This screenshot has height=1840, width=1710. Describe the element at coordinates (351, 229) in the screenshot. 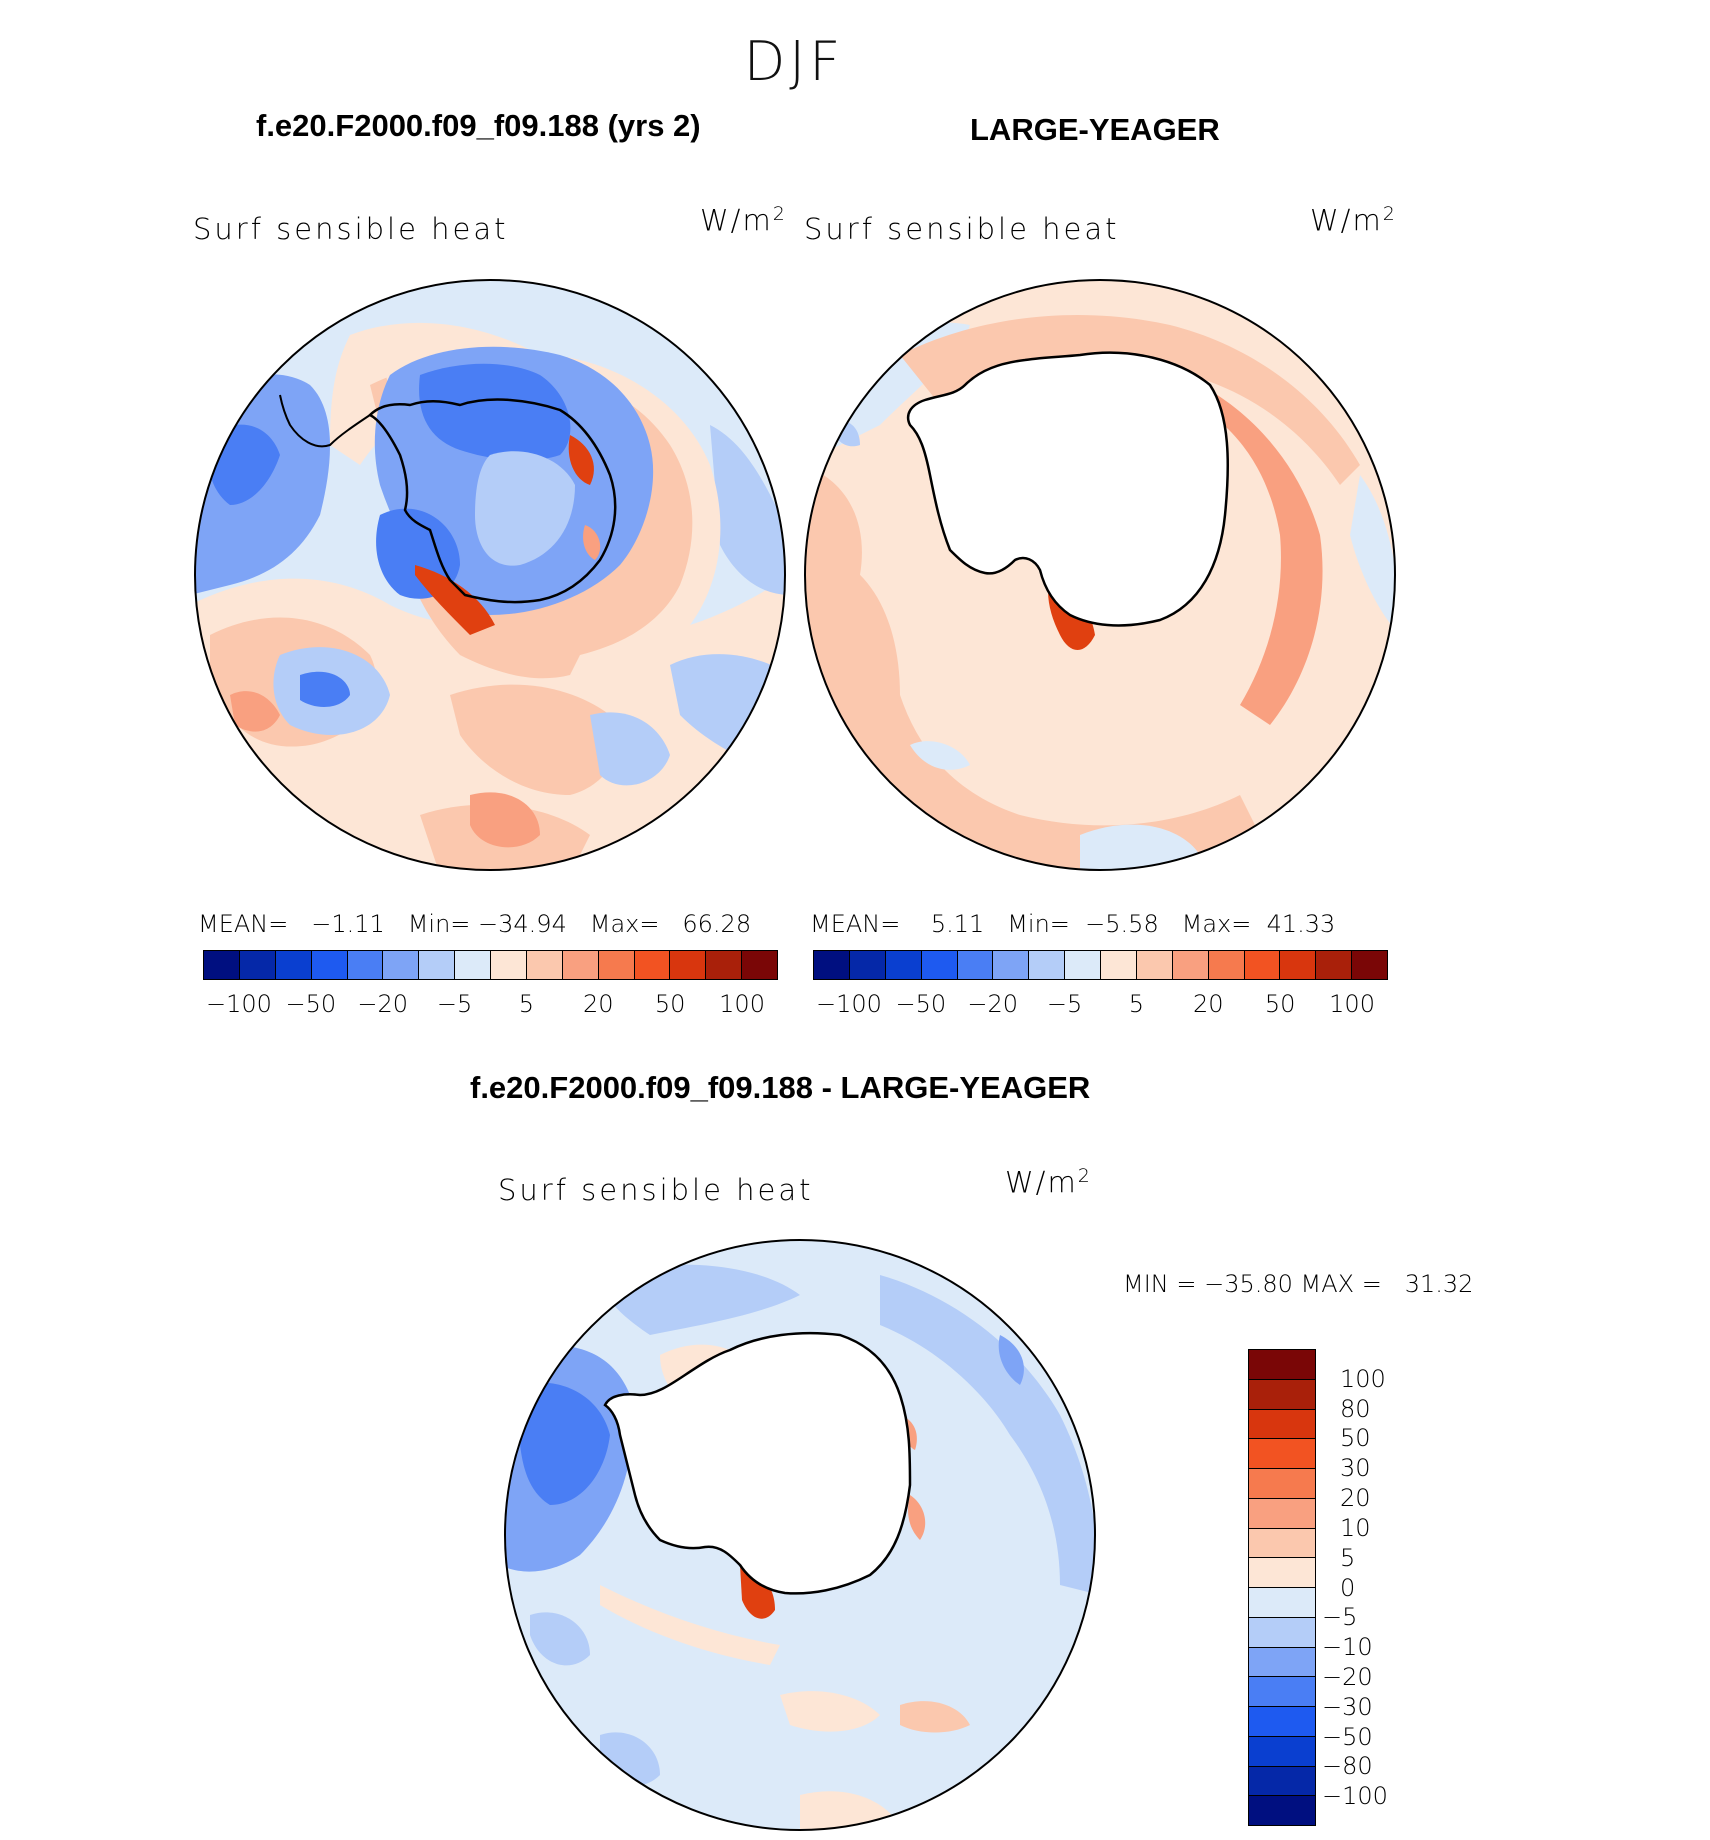

I see `model-variable-label: Surf sensible heat` at that location.